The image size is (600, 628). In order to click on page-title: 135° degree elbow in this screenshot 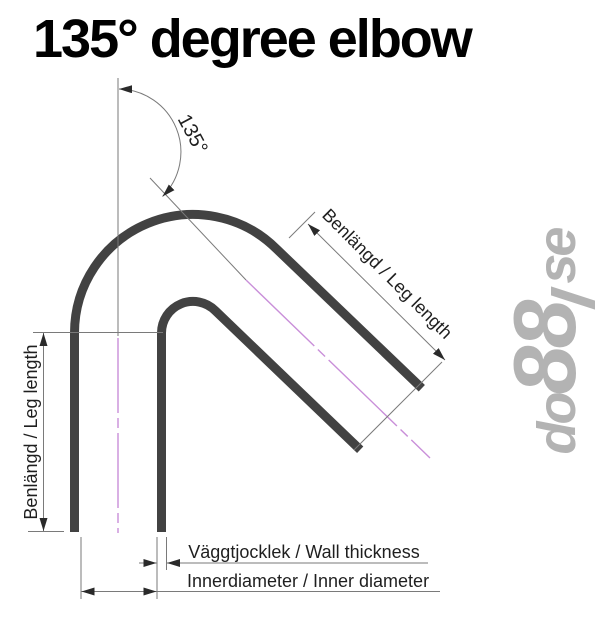, I will do `click(253, 39)`.